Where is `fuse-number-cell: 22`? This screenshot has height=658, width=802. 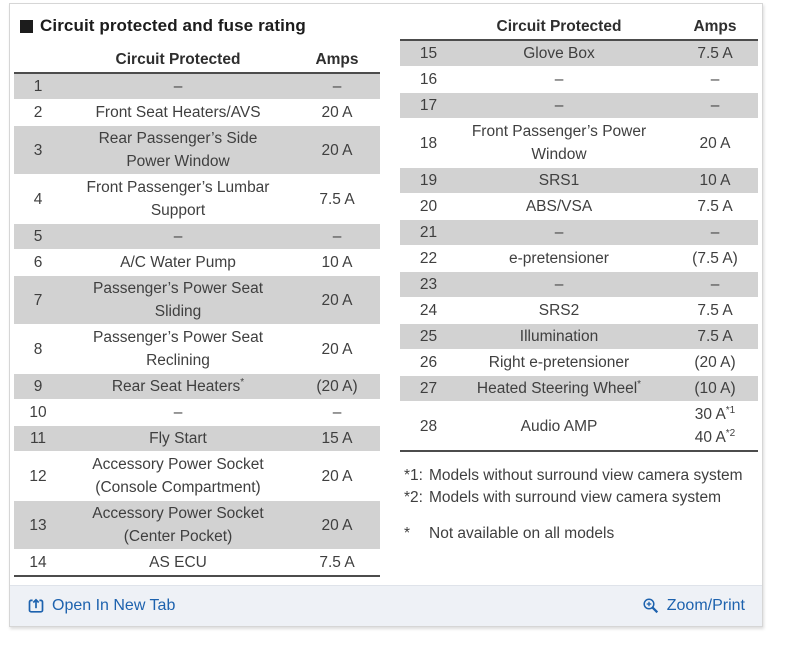
fuse-number-cell: 22 is located at coordinates (428, 258).